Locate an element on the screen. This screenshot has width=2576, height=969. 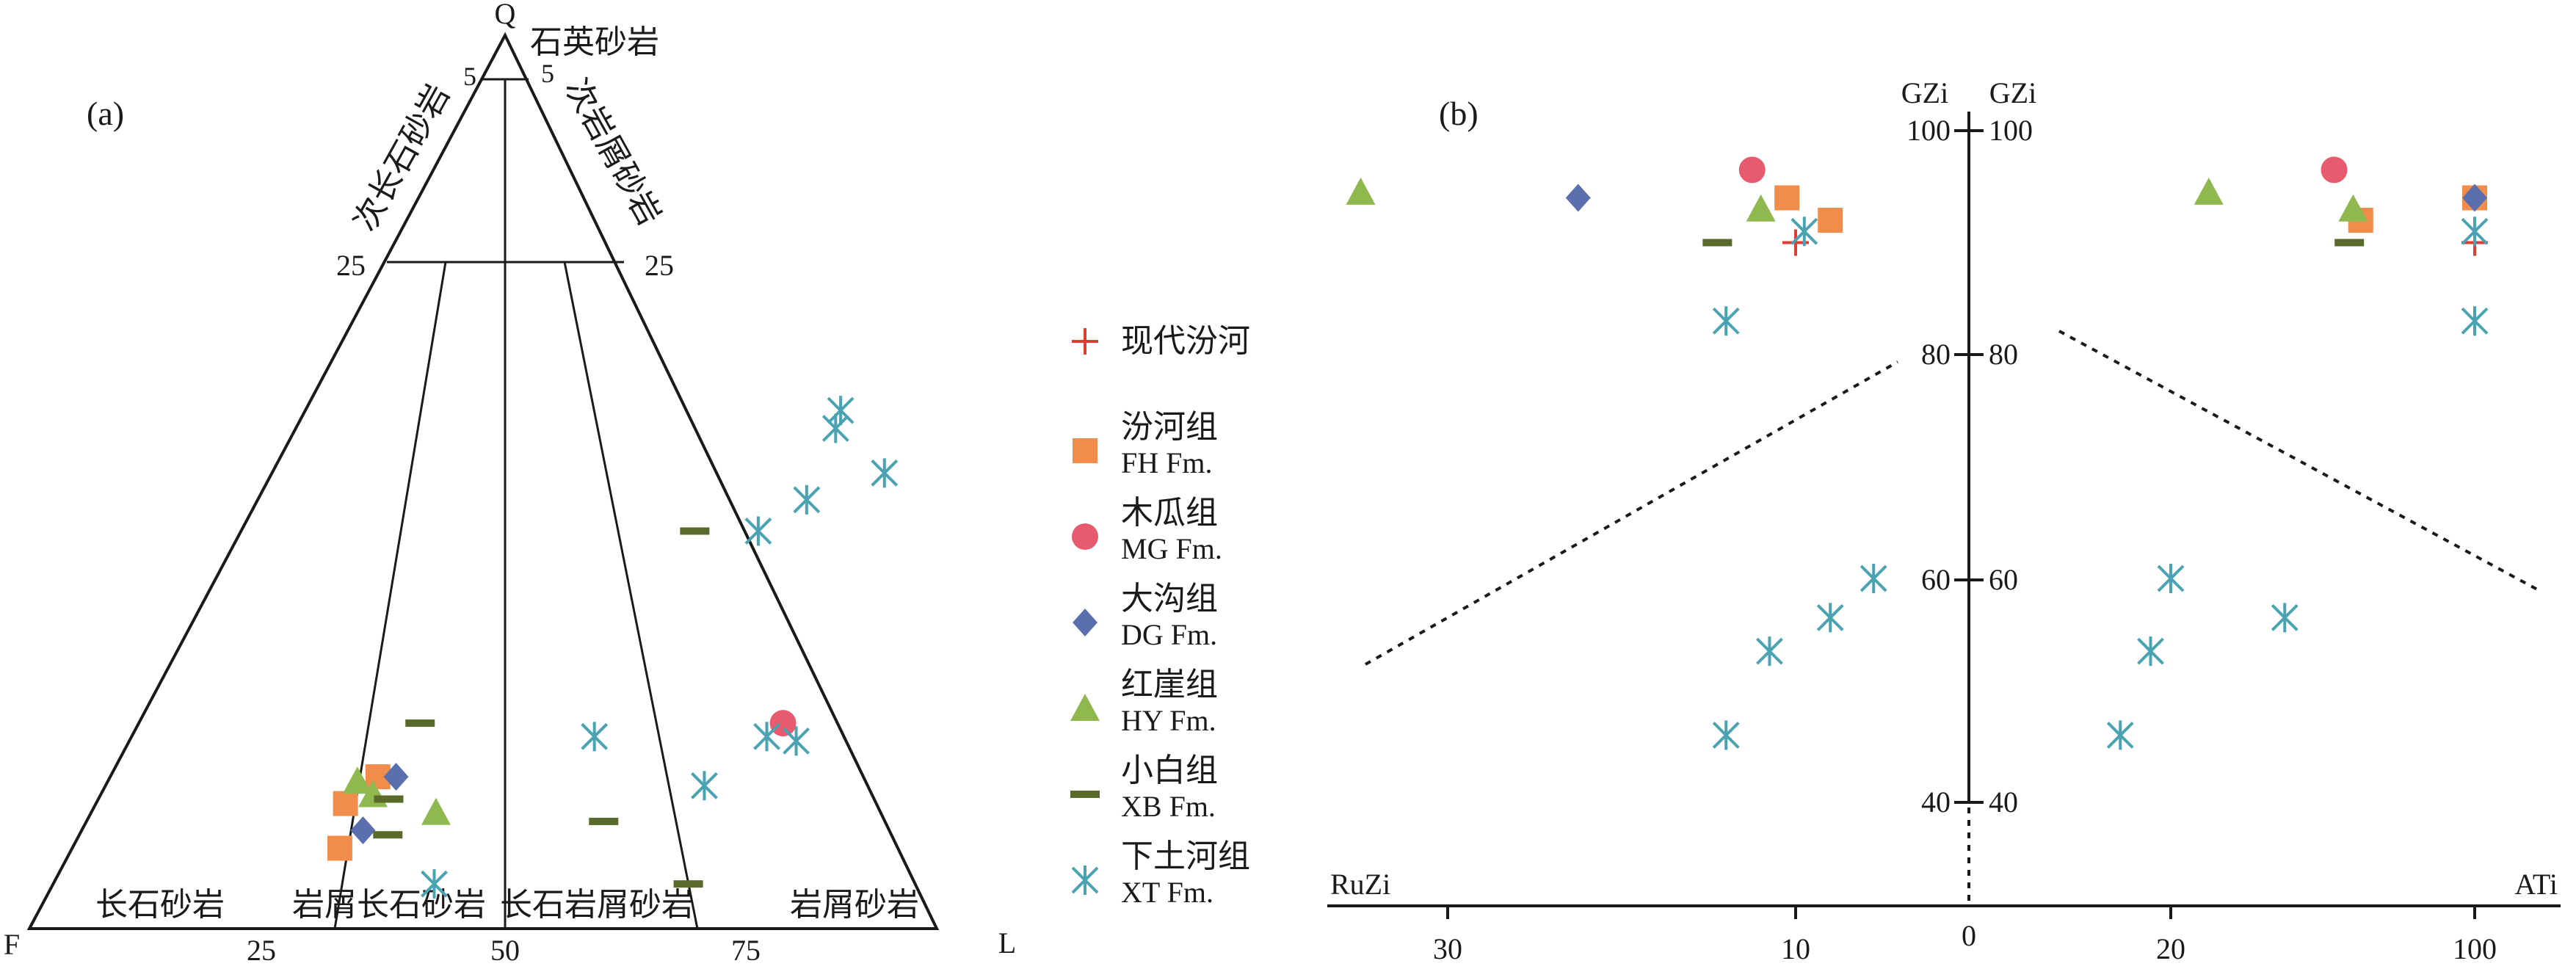
y-tick-right-40: 40 is located at coordinates (2004, 802).